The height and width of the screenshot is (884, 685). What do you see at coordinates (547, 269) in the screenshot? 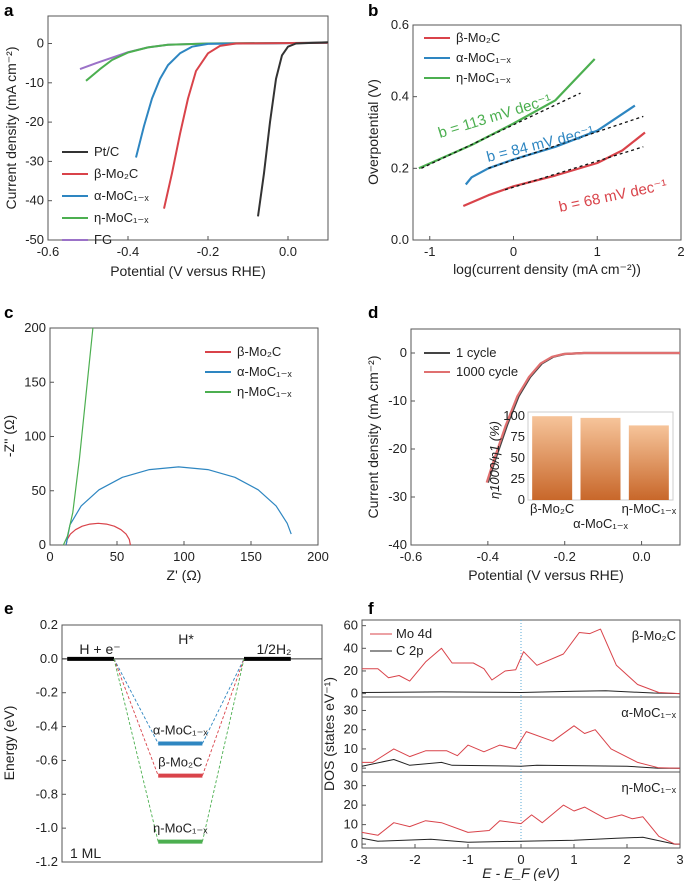
I see `b-xlabel: log(current density (mA cm⁻²))` at bounding box center [547, 269].